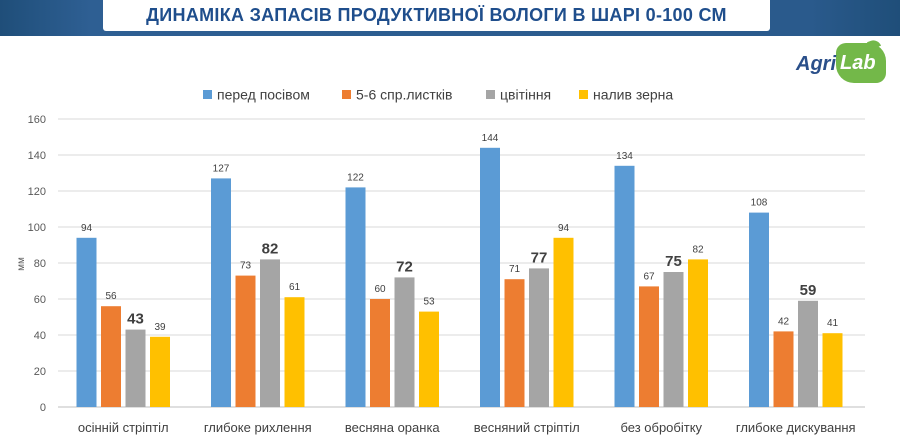 The image size is (900, 441). What do you see at coordinates (624, 156) in the screenshot?
I see `data-label: 134` at bounding box center [624, 156].